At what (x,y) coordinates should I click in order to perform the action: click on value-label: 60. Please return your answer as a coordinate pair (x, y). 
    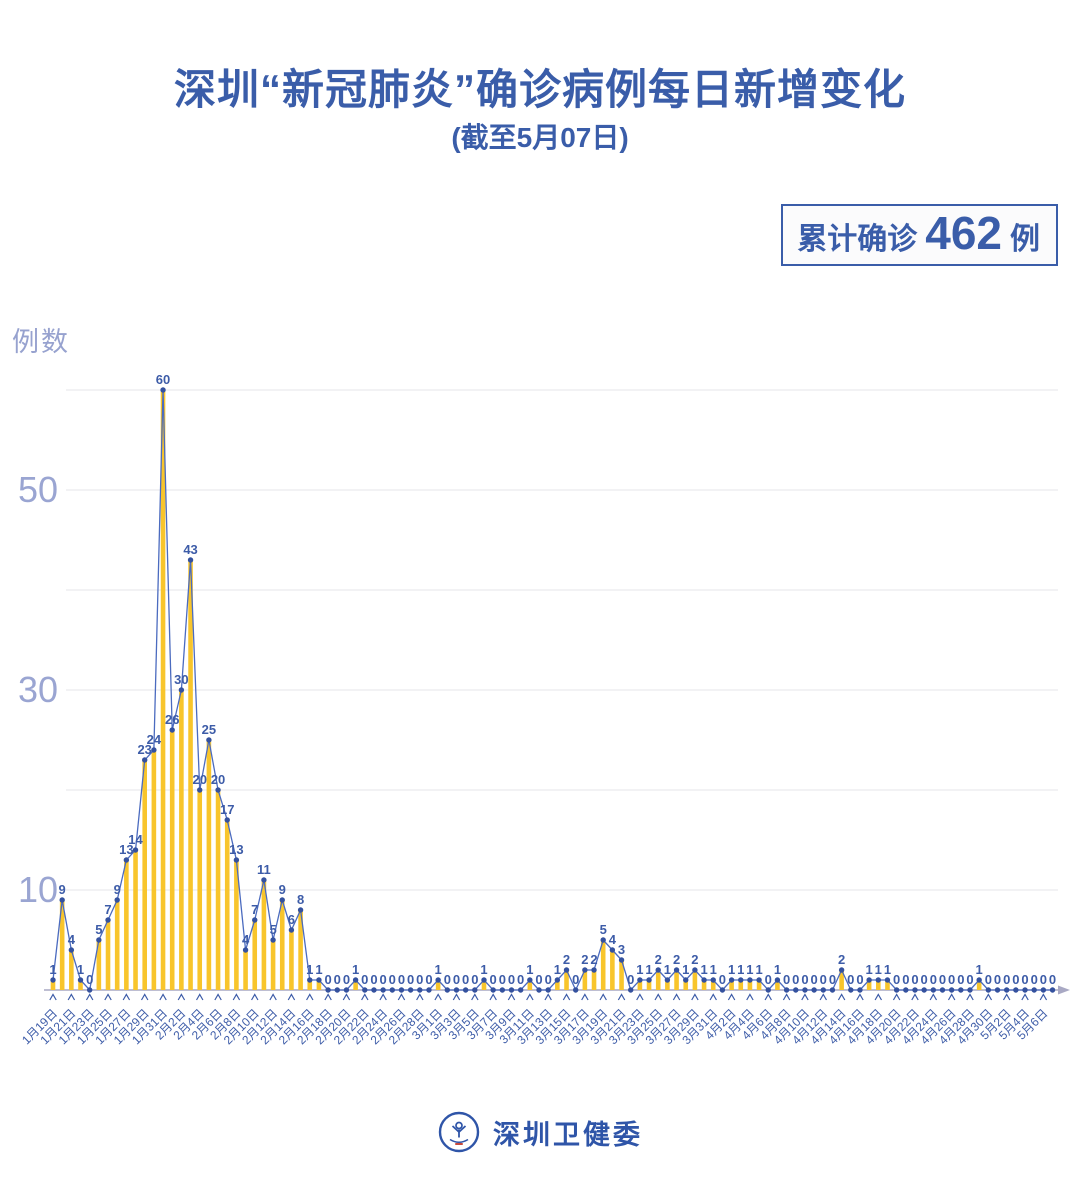
    Looking at the image, I should click on (163, 379).